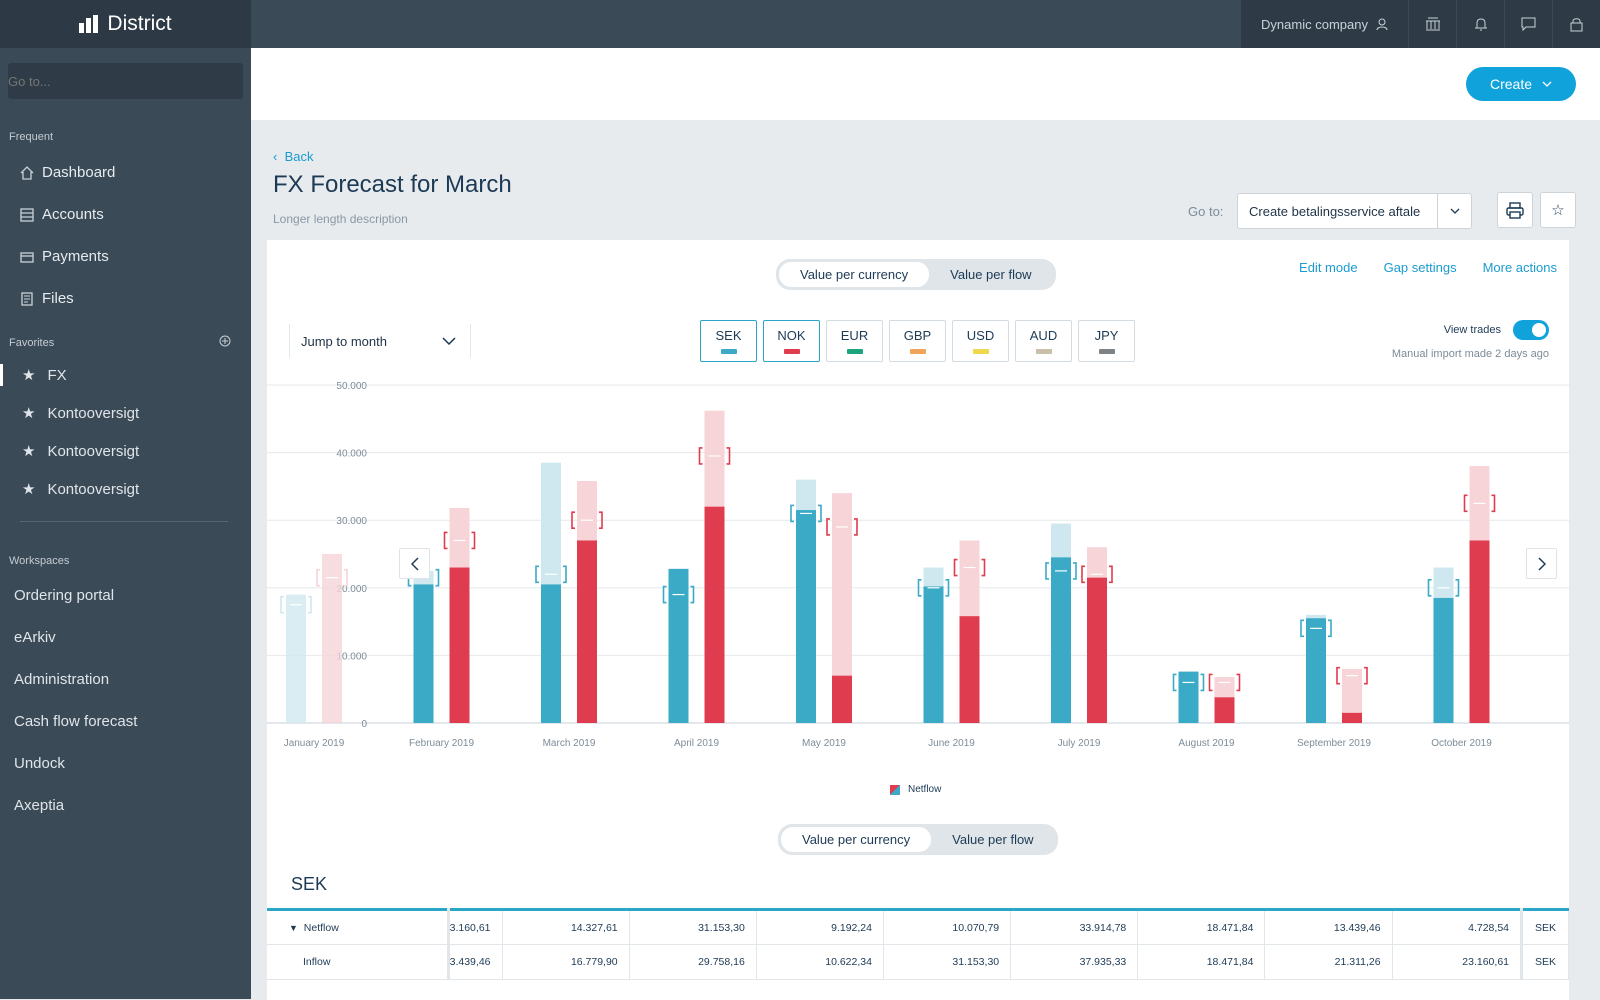 The image size is (1600, 1000). Describe the element at coordinates (124, 521) in the screenshot. I see `sidebar-divider` at that location.